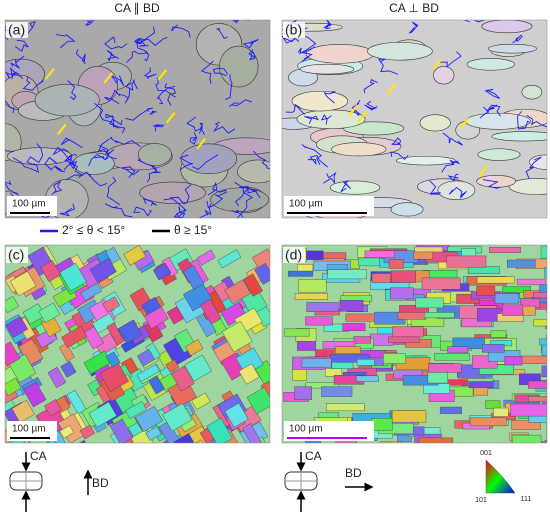 This screenshot has width=550, height=516. I want to click on panel-label: (d), so click(293, 255).